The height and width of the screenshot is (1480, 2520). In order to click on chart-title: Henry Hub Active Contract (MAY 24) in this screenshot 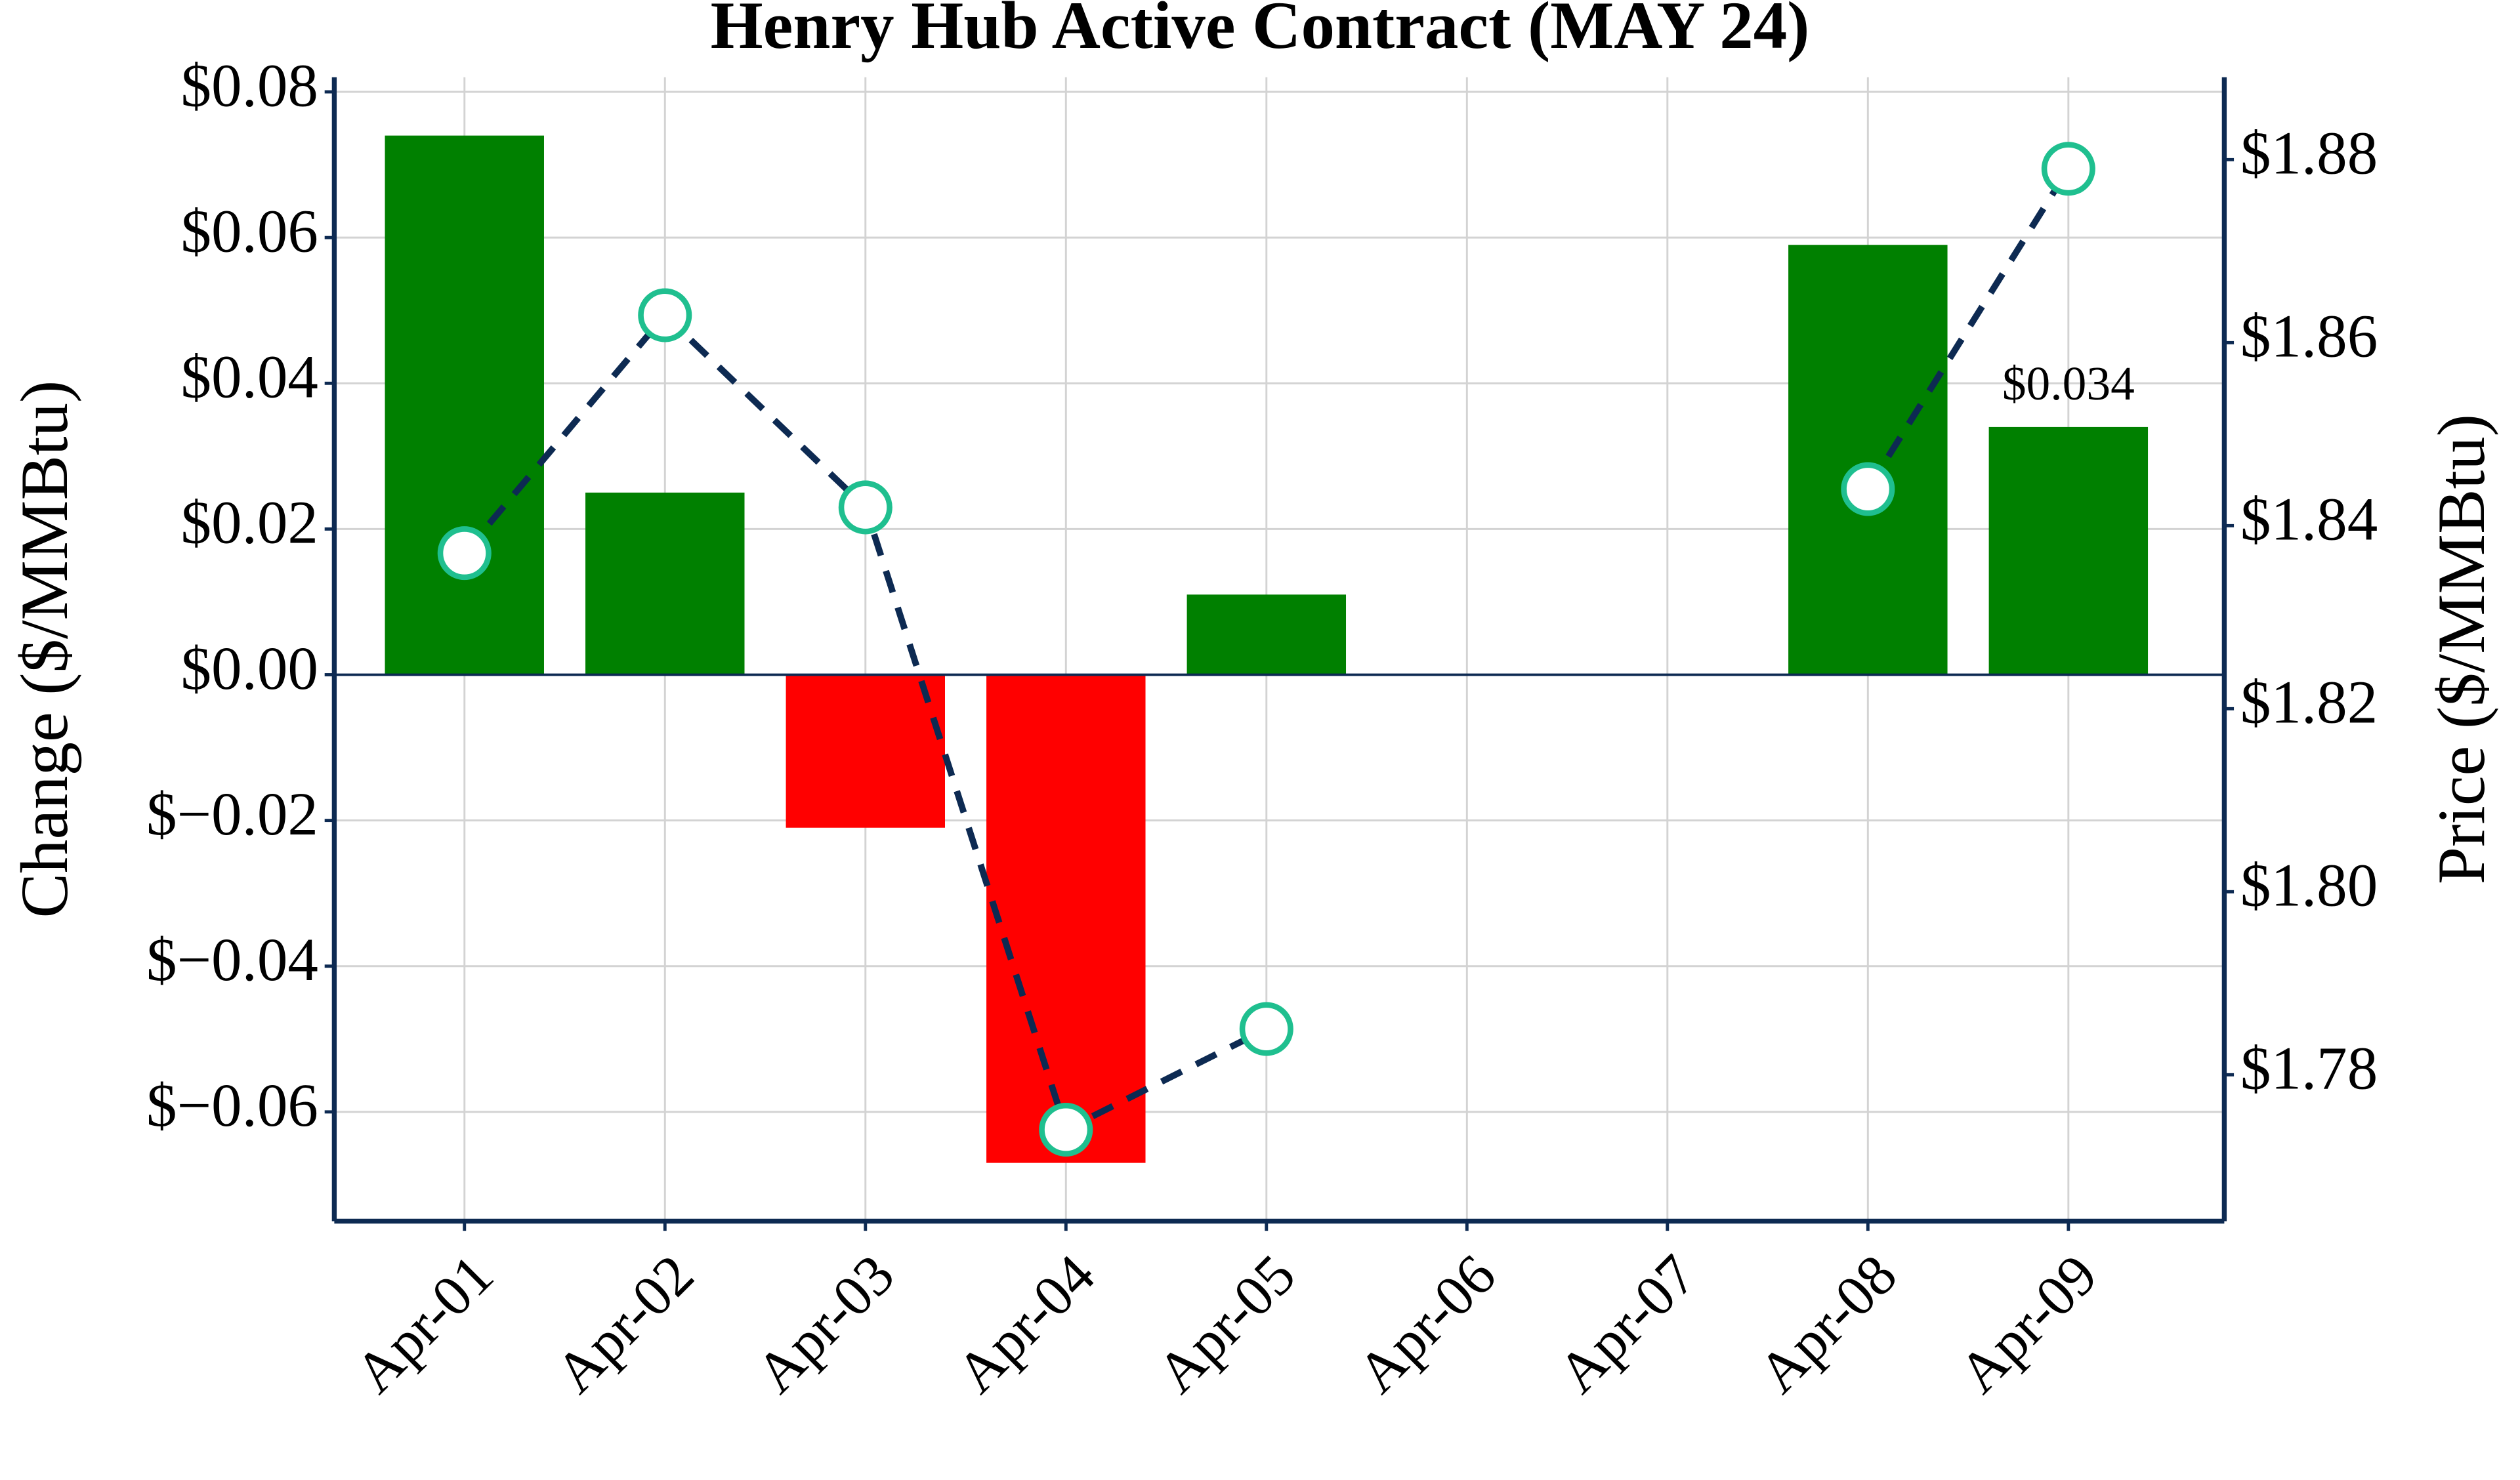, I will do `click(1260, 31)`.